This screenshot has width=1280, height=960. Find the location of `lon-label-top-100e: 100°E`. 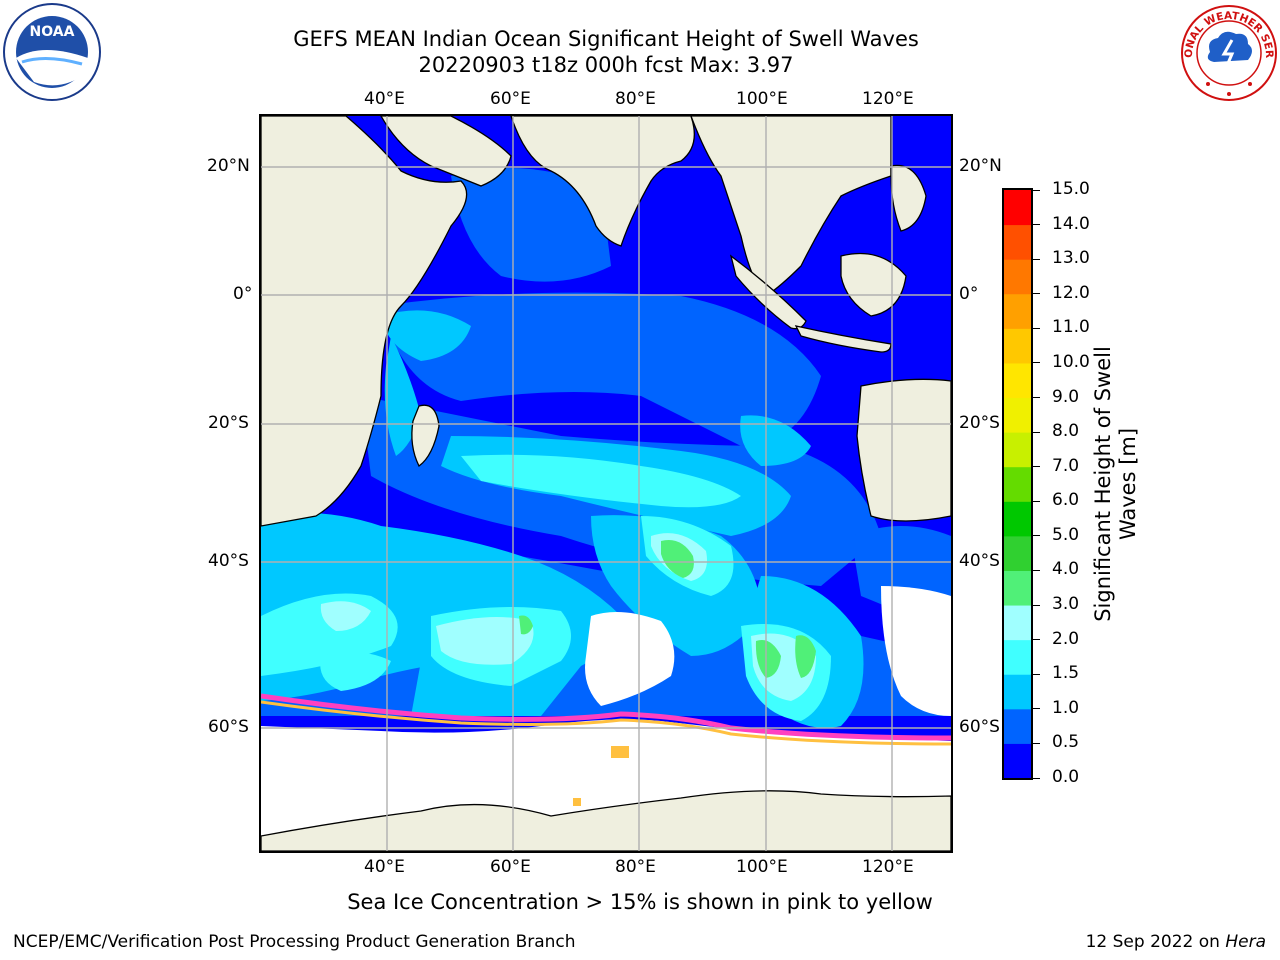

lon-label-top-100e: 100°E is located at coordinates (762, 99).